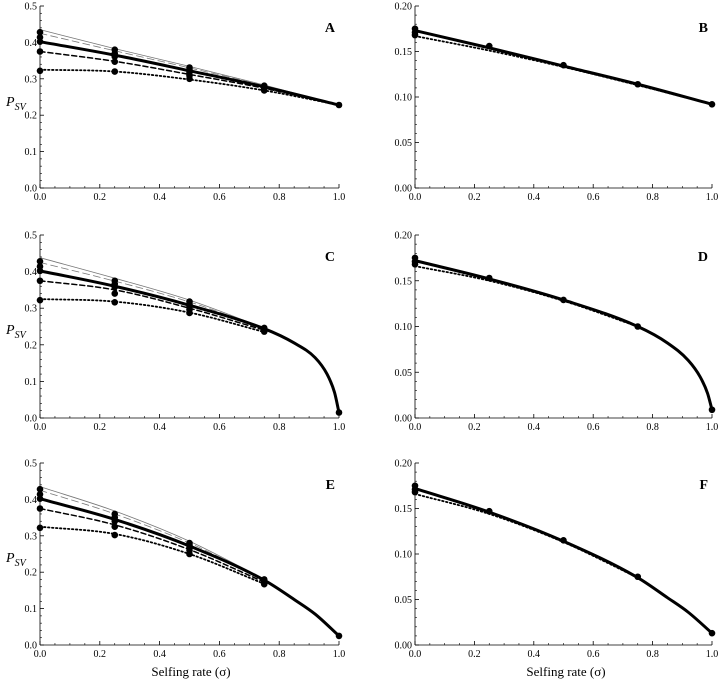  What do you see at coordinates (16, 560) in the screenshot?
I see `y-axis-label-e: PSV` at bounding box center [16, 560].